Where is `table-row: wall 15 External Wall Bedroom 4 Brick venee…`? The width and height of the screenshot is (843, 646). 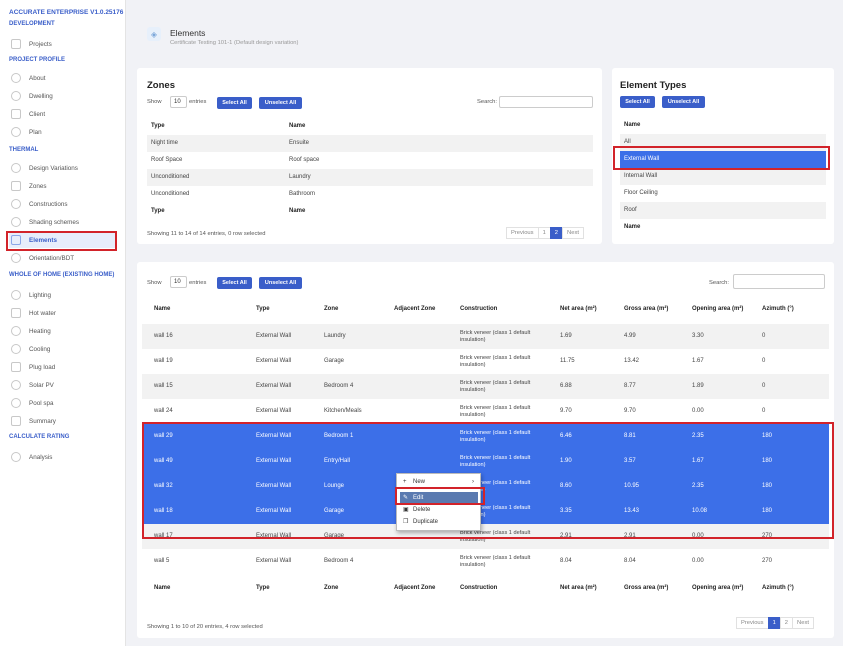 table-row: wall 15 External Wall Bedroom 4 Brick venee… is located at coordinates (485, 386).